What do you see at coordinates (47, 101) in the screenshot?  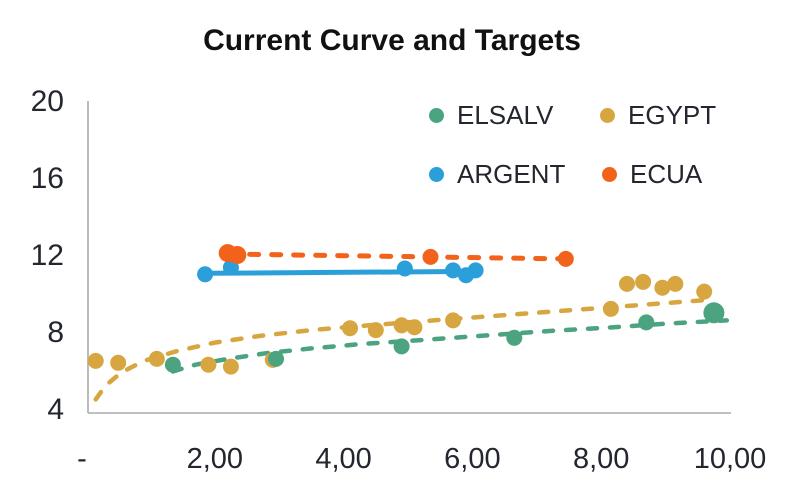 I see `y-tick-label-20: 20` at bounding box center [47, 101].